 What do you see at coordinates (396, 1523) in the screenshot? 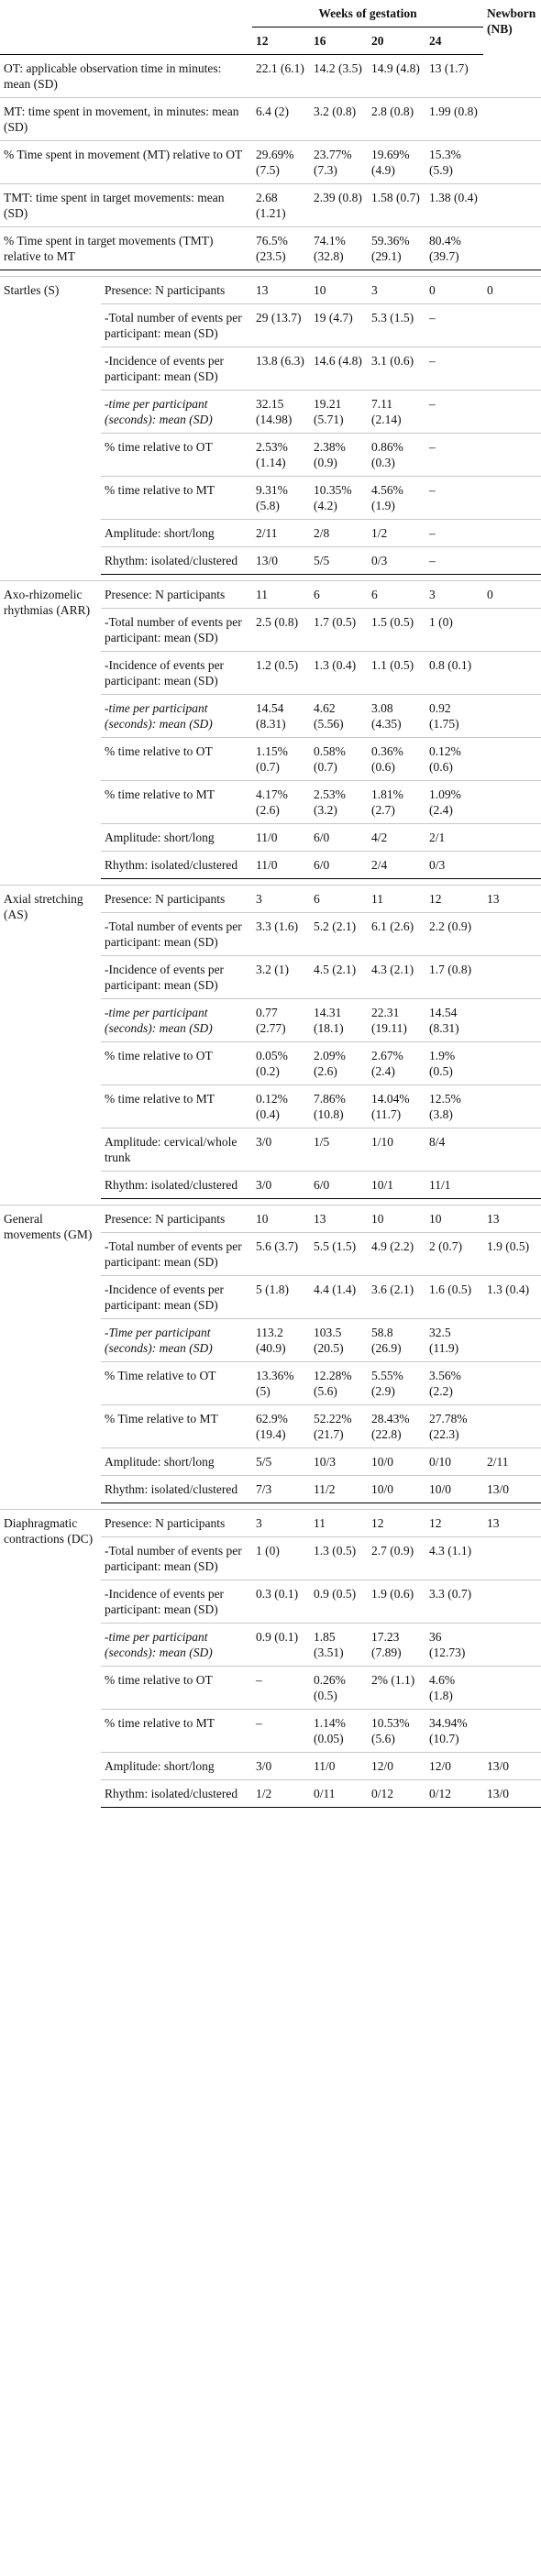
I see `value-cell: 12` at bounding box center [396, 1523].